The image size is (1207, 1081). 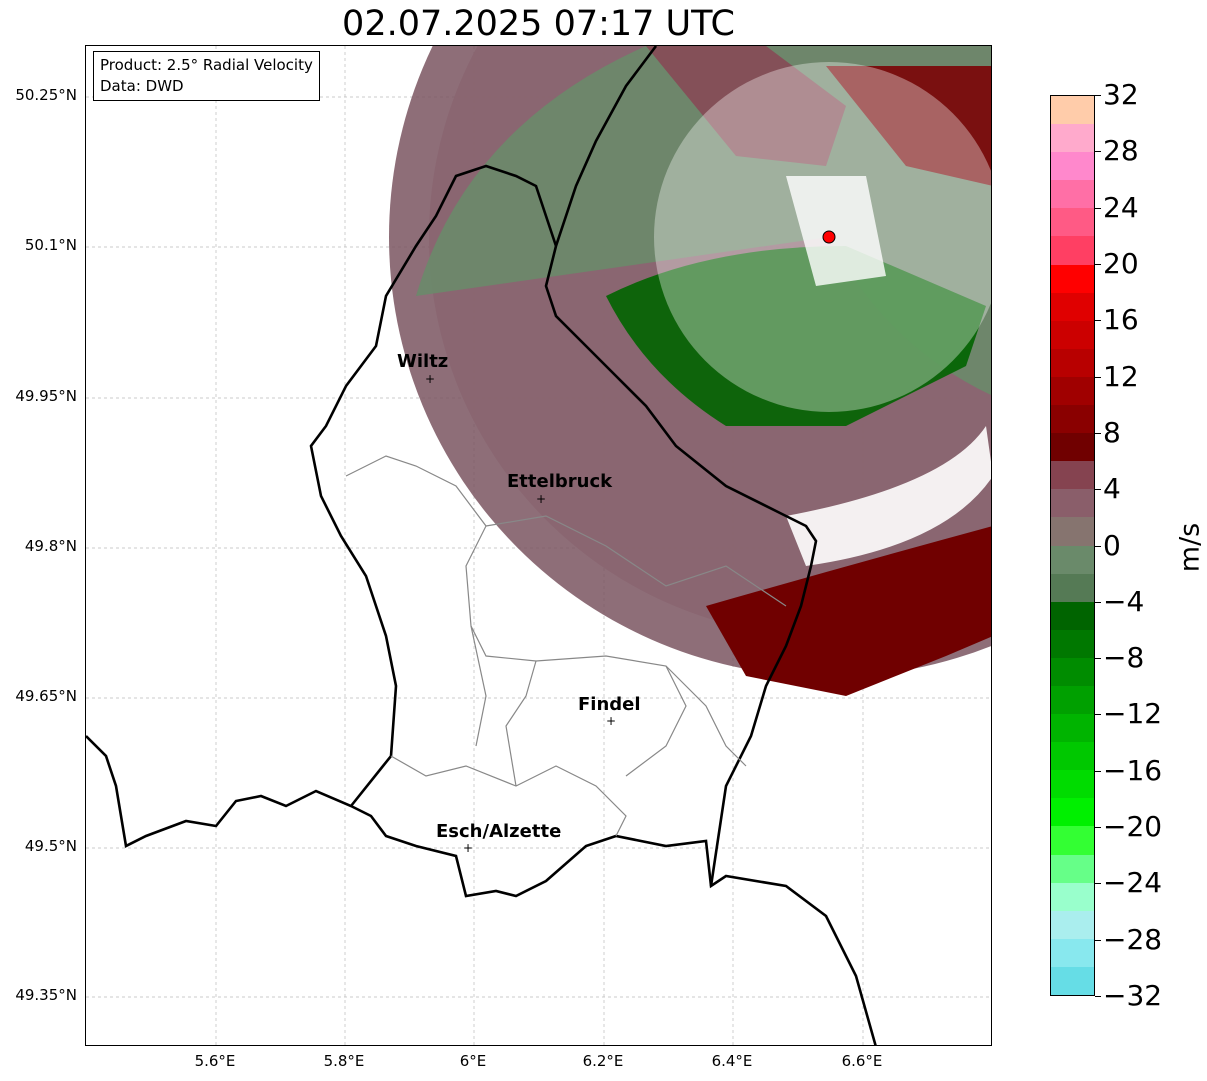 What do you see at coordinates (1133, 827) in the screenshot?
I see `colorbar-tick-label: −20` at bounding box center [1133, 827].